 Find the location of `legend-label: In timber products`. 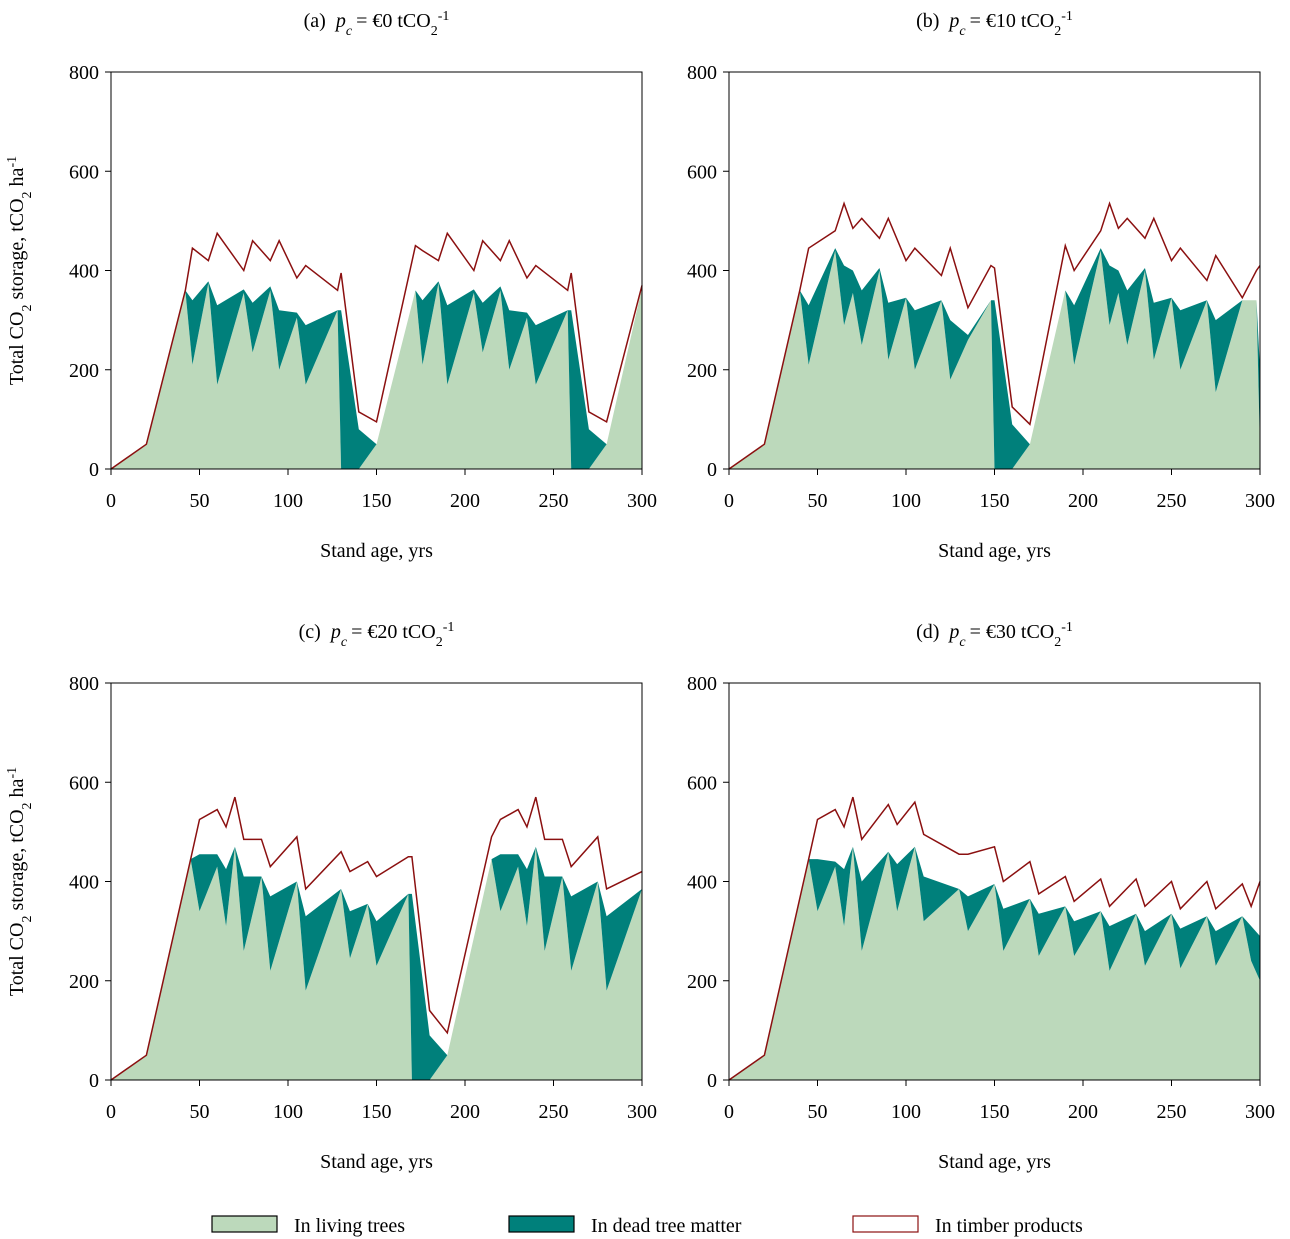

legend-label: In timber products is located at coordinates (1009, 1226).